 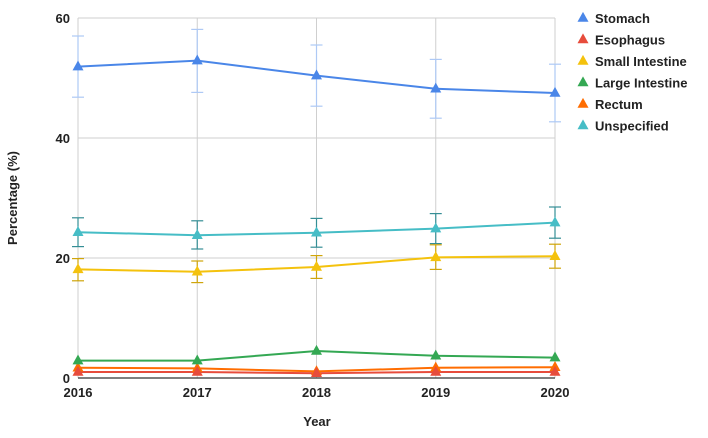 What do you see at coordinates (622, 18) in the screenshot?
I see `legend-label-stomach: Stomach` at bounding box center [622, 18].